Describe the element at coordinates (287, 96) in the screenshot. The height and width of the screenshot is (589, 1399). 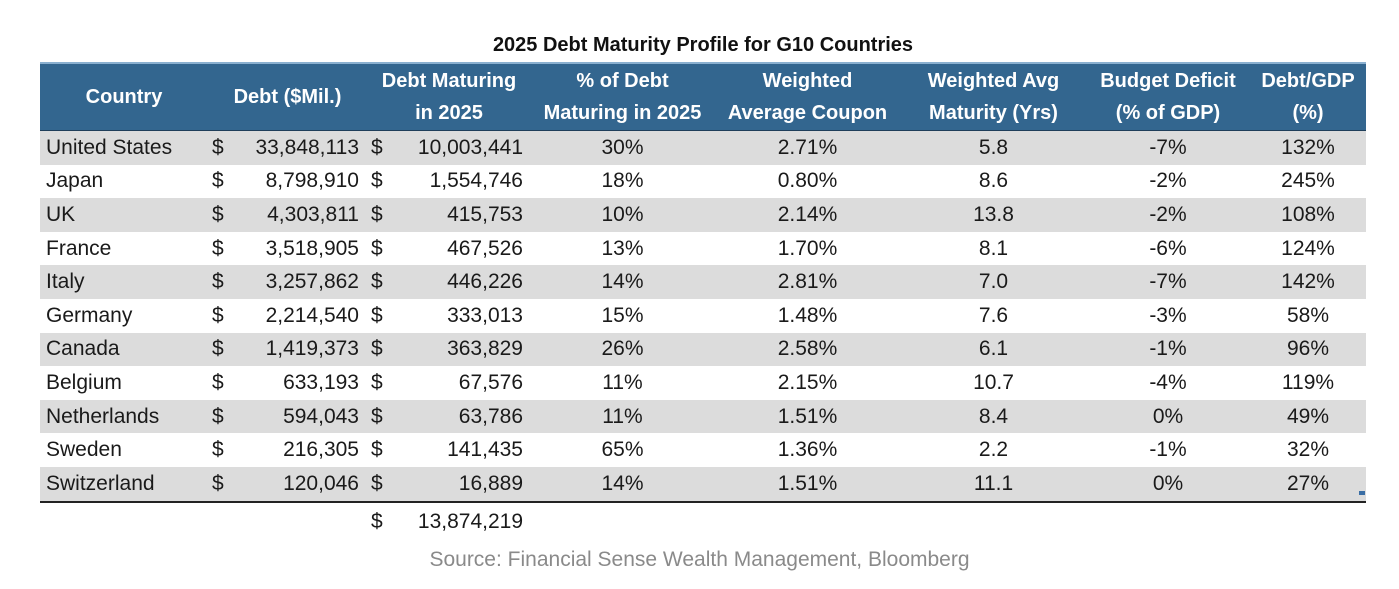
I see `column-header: Debt ($Mil.)` at that location.